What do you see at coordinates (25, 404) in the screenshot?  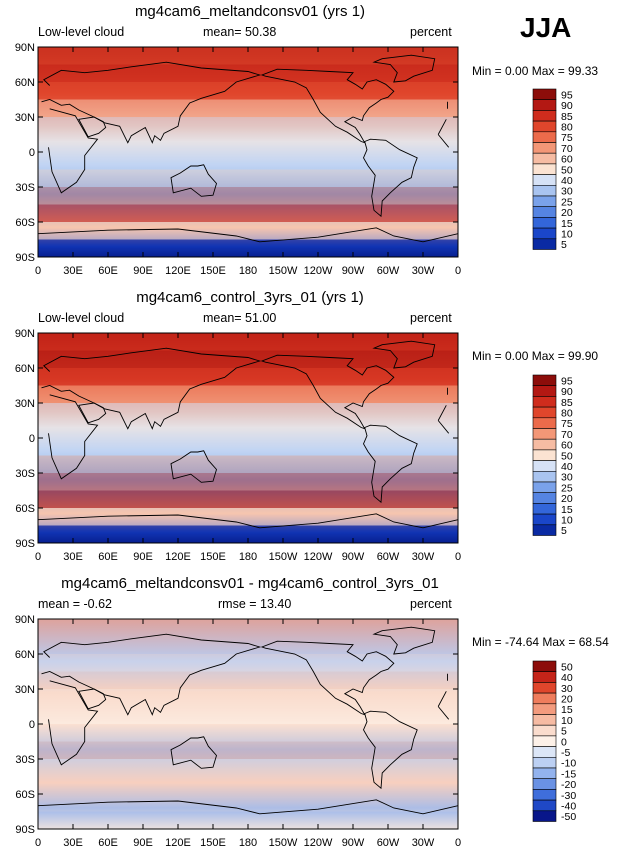 I see `panel-2-ytick-label: 30N` at bounding box center [25, 404].